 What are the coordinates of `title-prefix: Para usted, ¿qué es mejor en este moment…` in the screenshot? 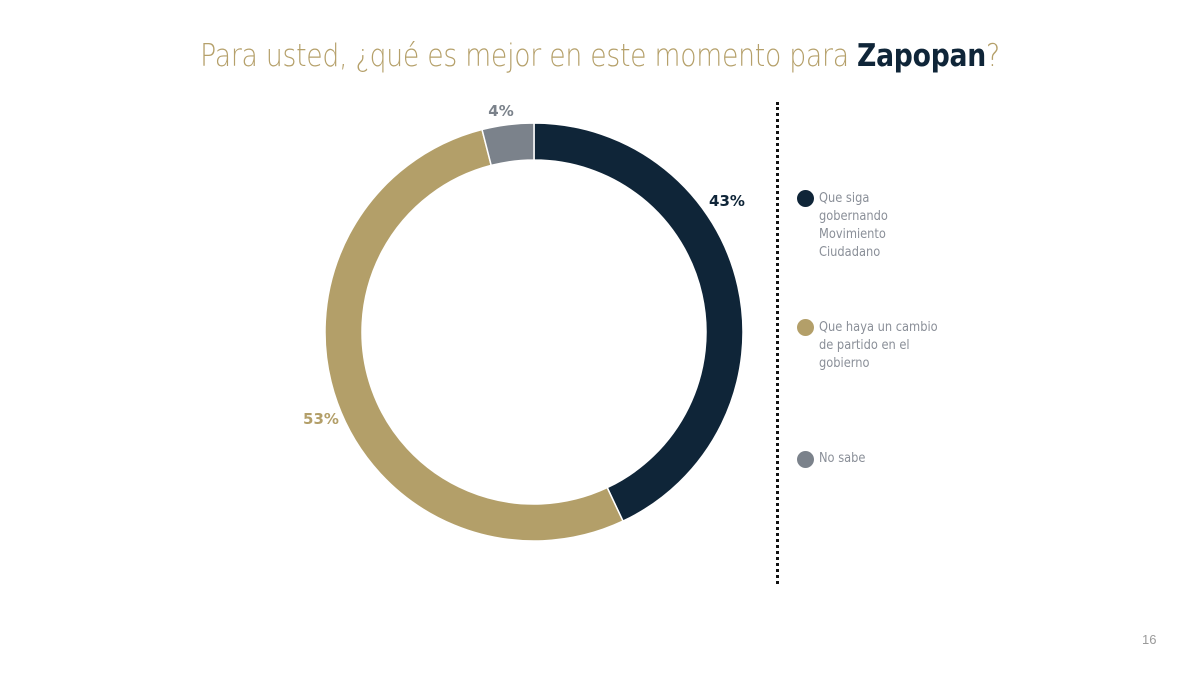 It's located at (529, 56).